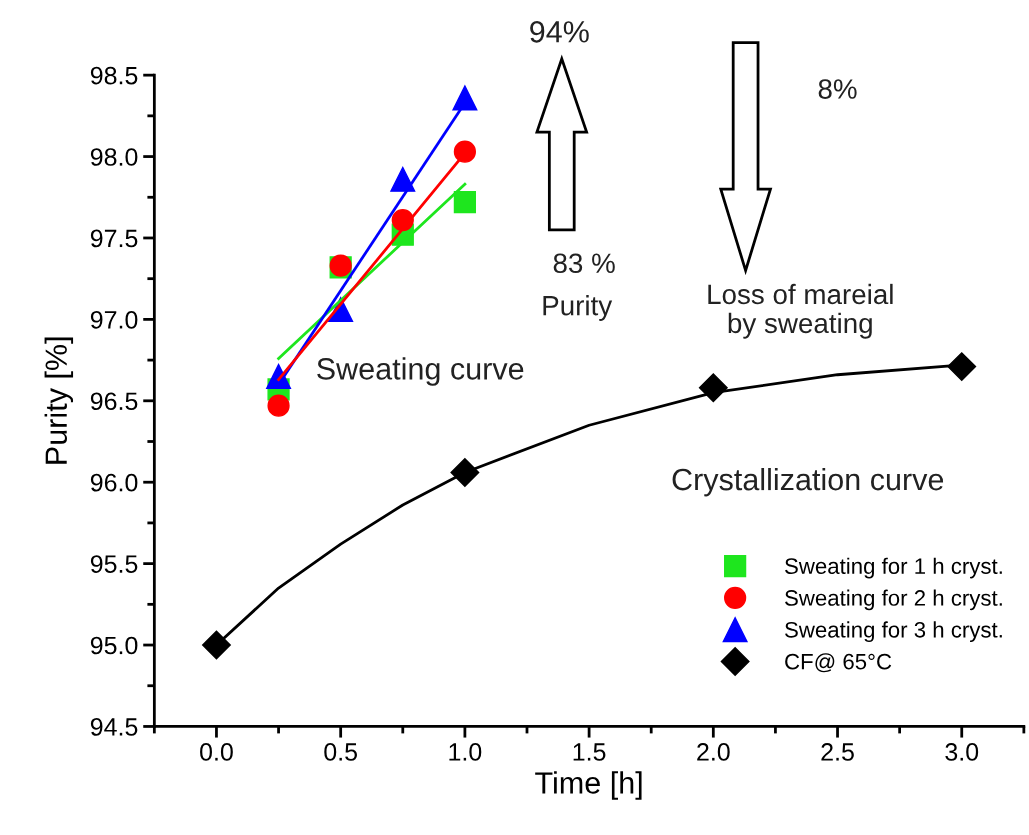 The height and width of the screenshot is (835, 1029). Describe the element at coordinates (216, 752) in the screenshot. I see `x-tick-label: 0.0` at that location.